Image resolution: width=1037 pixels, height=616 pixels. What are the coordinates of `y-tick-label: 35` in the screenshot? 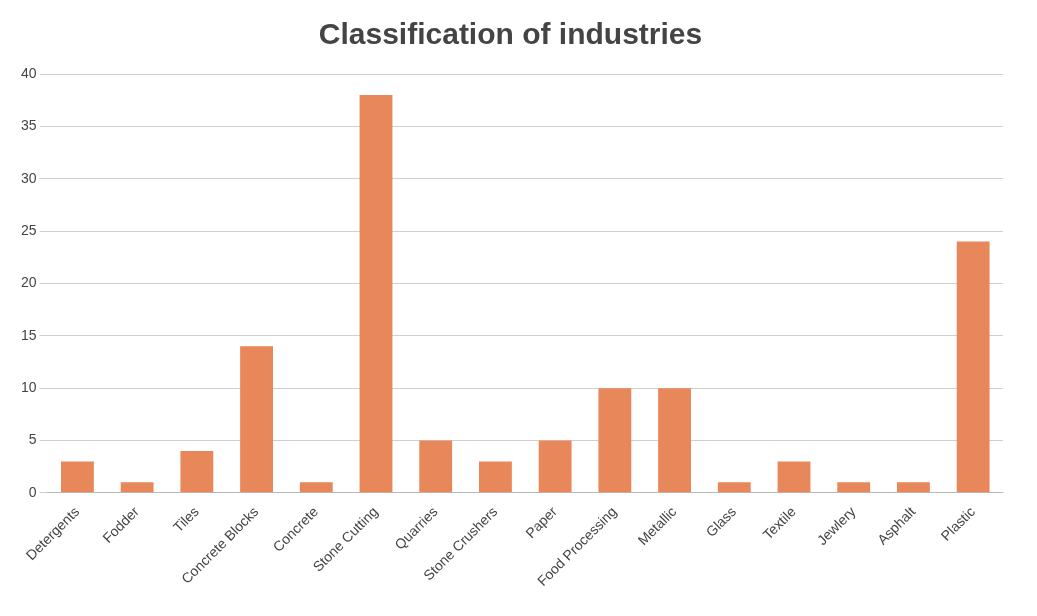 It's located at (28, 125).